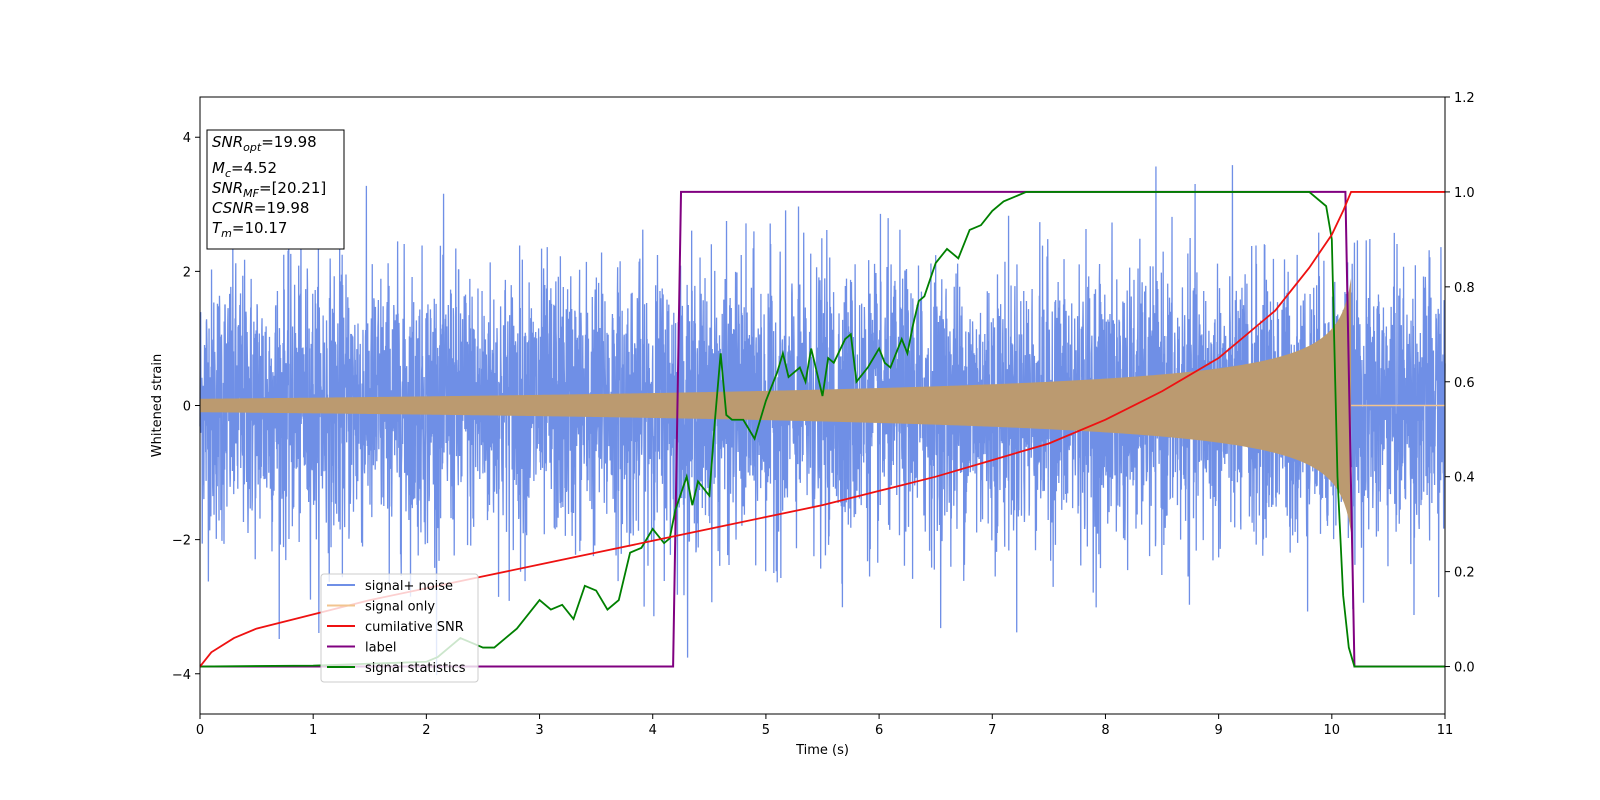  What do you see at coordinates (1464, 98) in the screenshot?
I see `y2-tick-label: 1.2` at bounding box center [1464, 98].